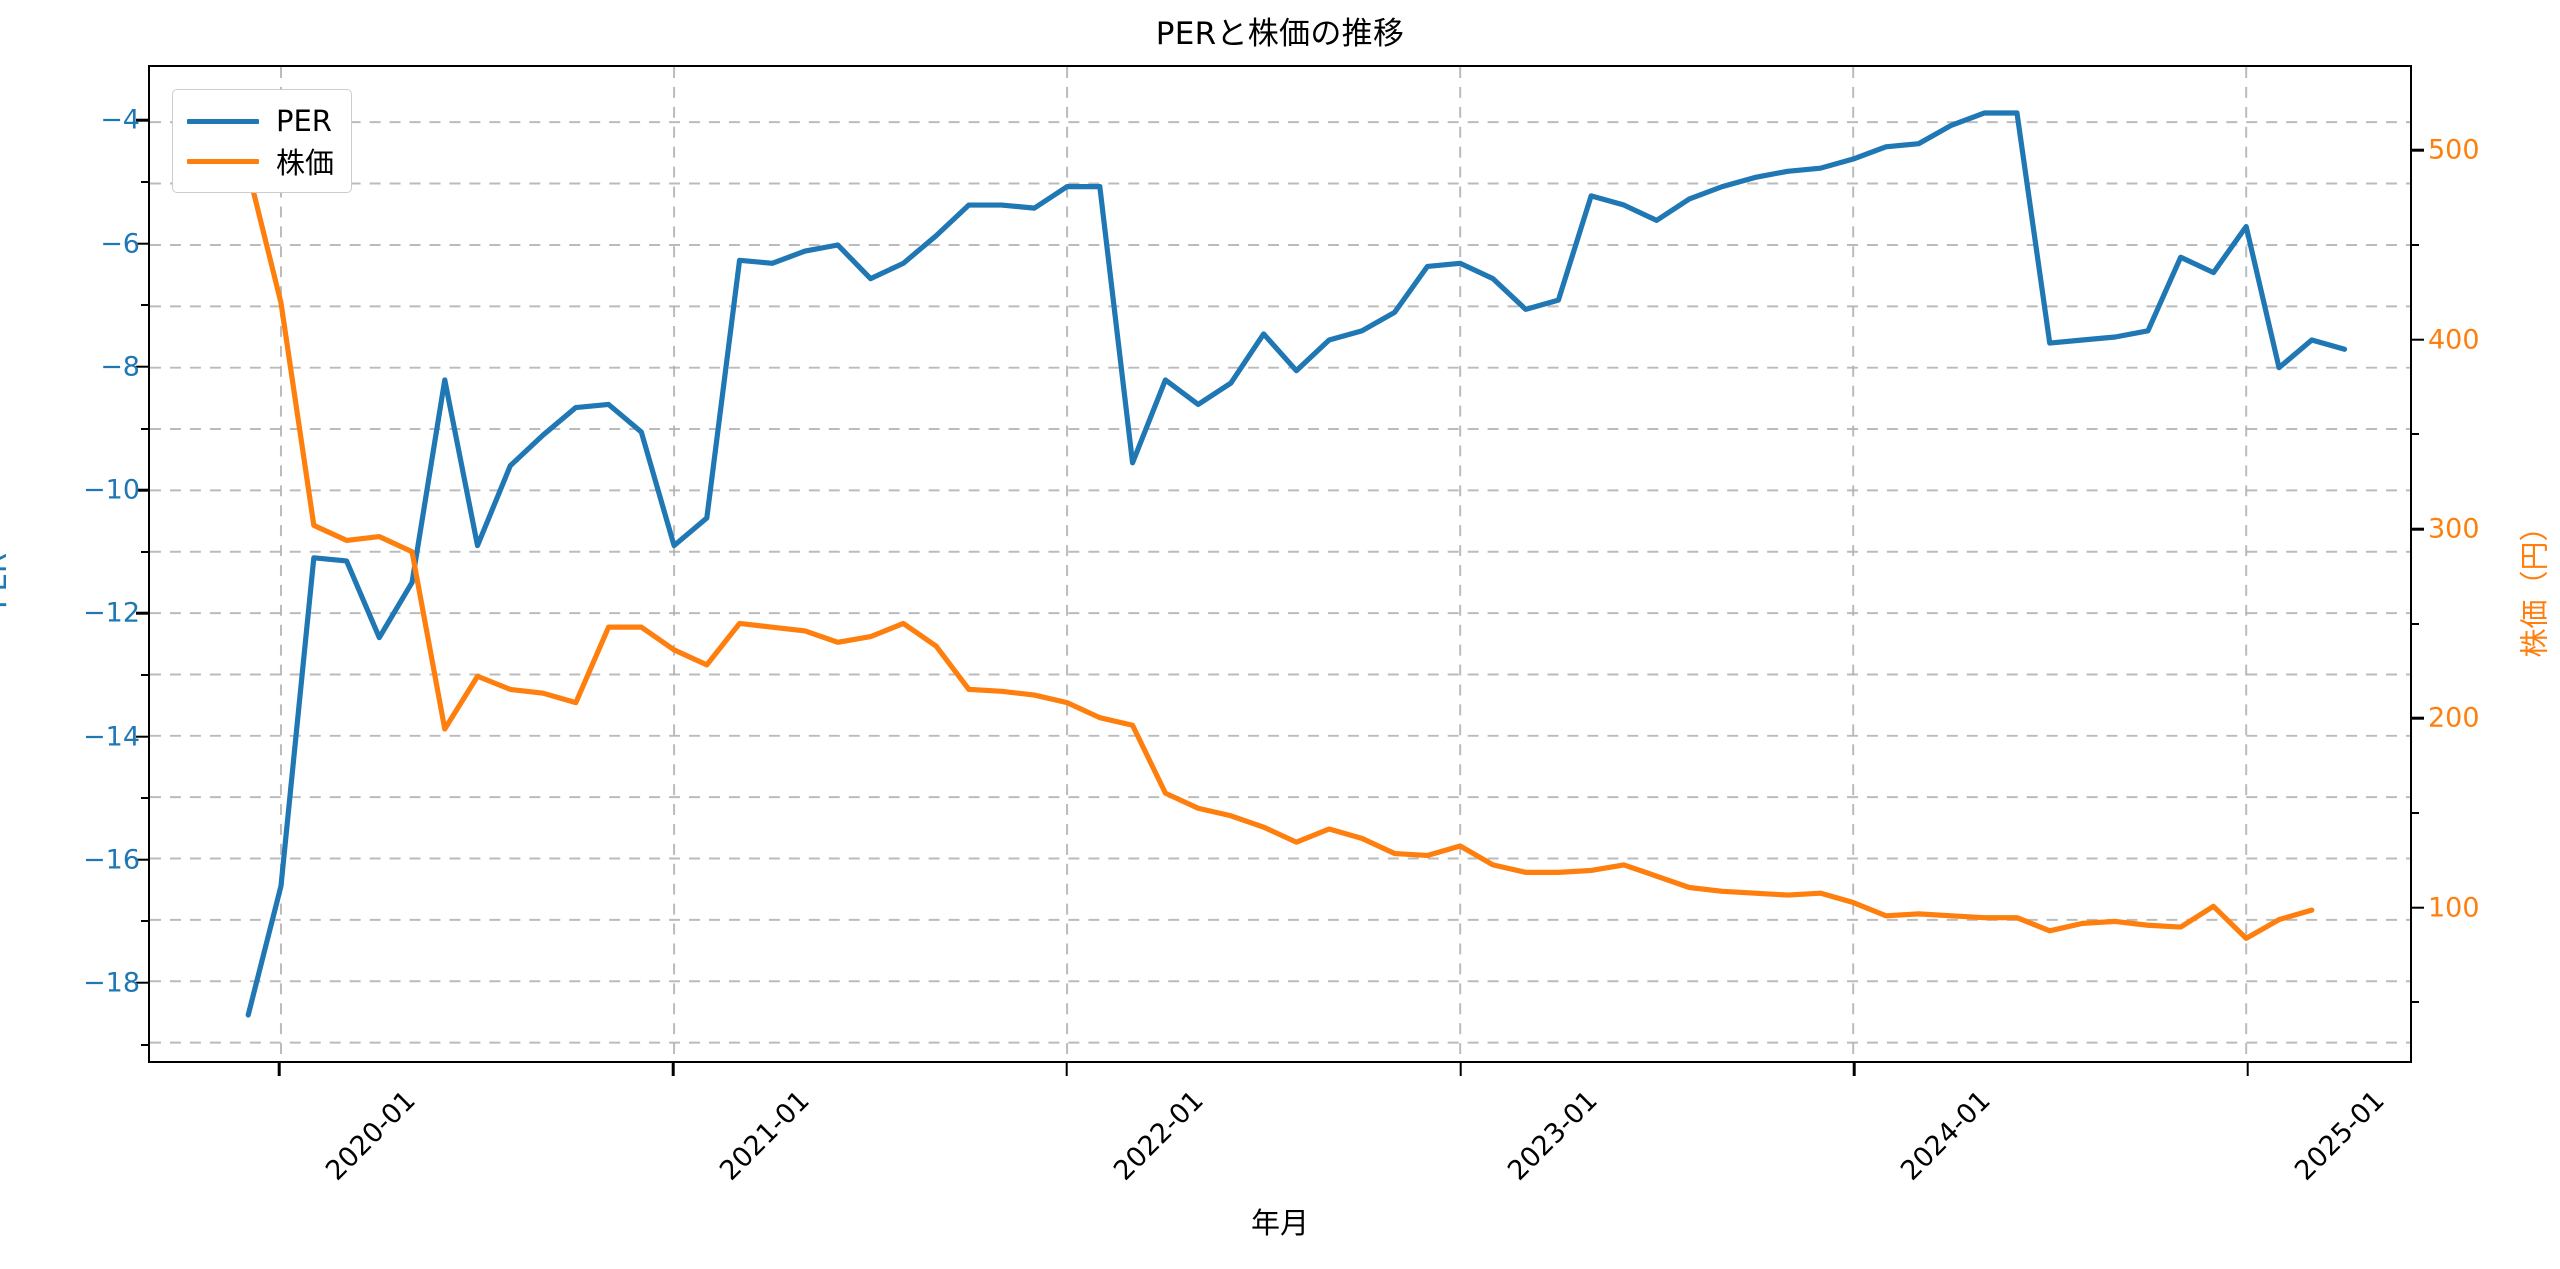 This screenshot has height=1269, width=2560. Describe the element at coordinates (223, 121) in the screenshot. I see `legend-swatch-per` at that location.